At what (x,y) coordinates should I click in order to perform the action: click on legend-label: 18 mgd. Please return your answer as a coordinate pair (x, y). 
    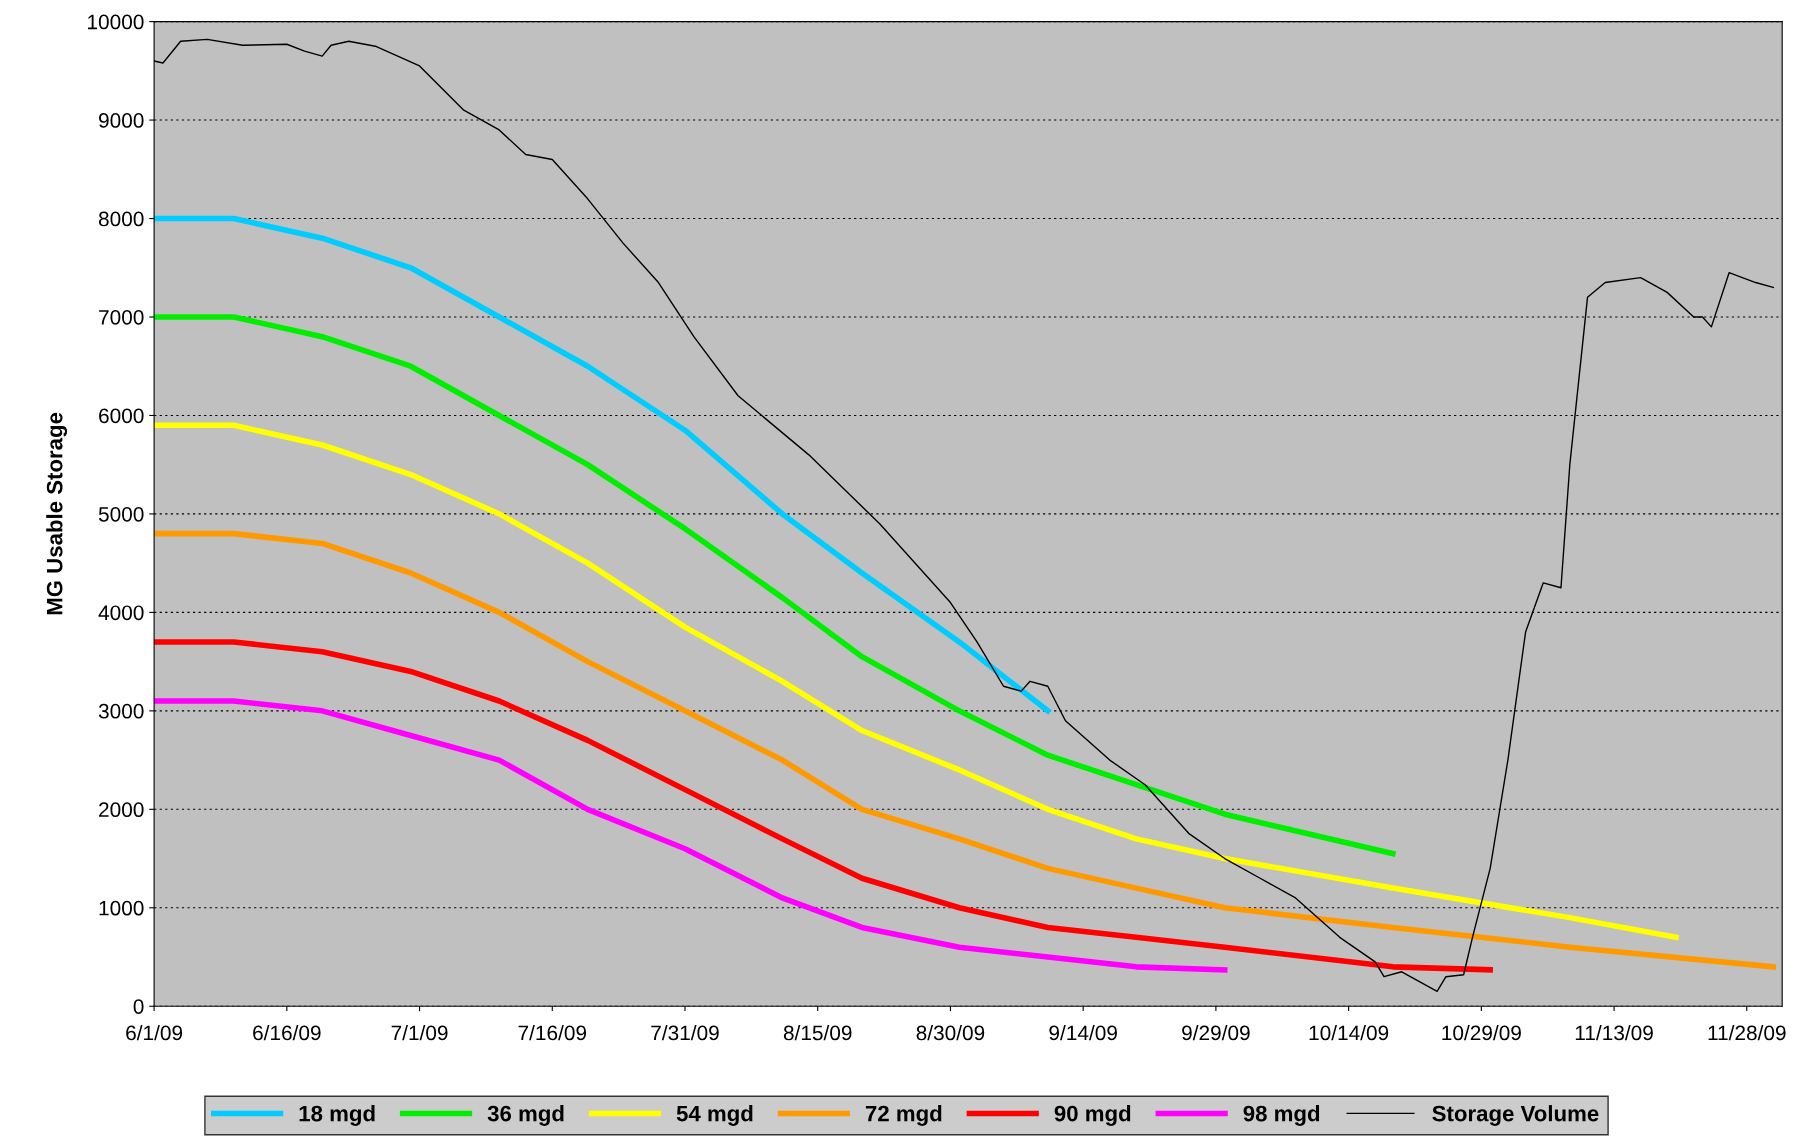
    Looking at the image, I should click on (337, 1115).